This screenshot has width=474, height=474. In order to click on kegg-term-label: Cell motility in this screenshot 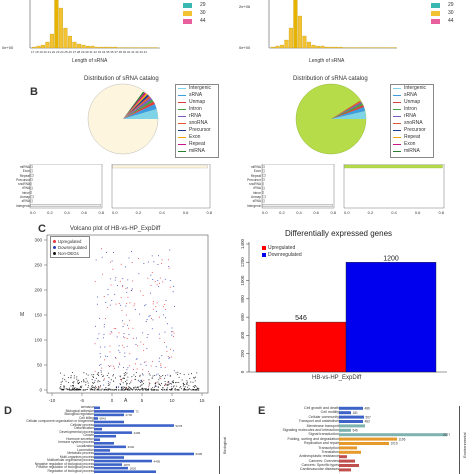, I will do `click(329, 412)`.